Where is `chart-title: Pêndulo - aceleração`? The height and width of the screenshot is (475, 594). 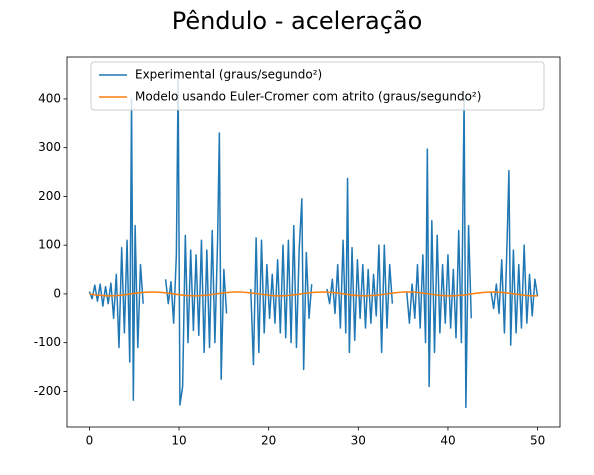 chart-title: Pêndulo - aceleração is located at coordinates (297, 21).